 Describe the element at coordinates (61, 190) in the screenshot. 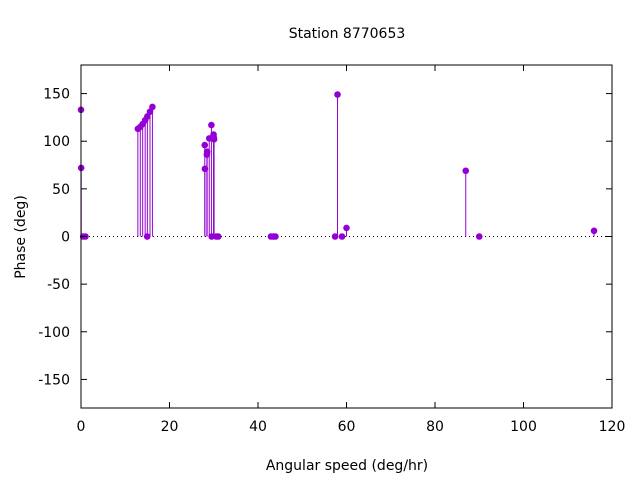

I see `y-tick-label: 50` at that location.